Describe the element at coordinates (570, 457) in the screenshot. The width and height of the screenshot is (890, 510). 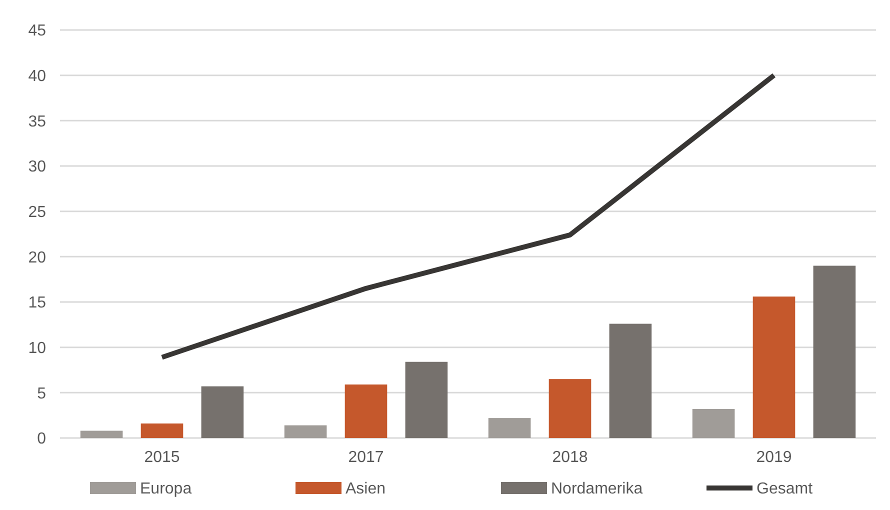
I see `x-tick-label: 2018` at that location.